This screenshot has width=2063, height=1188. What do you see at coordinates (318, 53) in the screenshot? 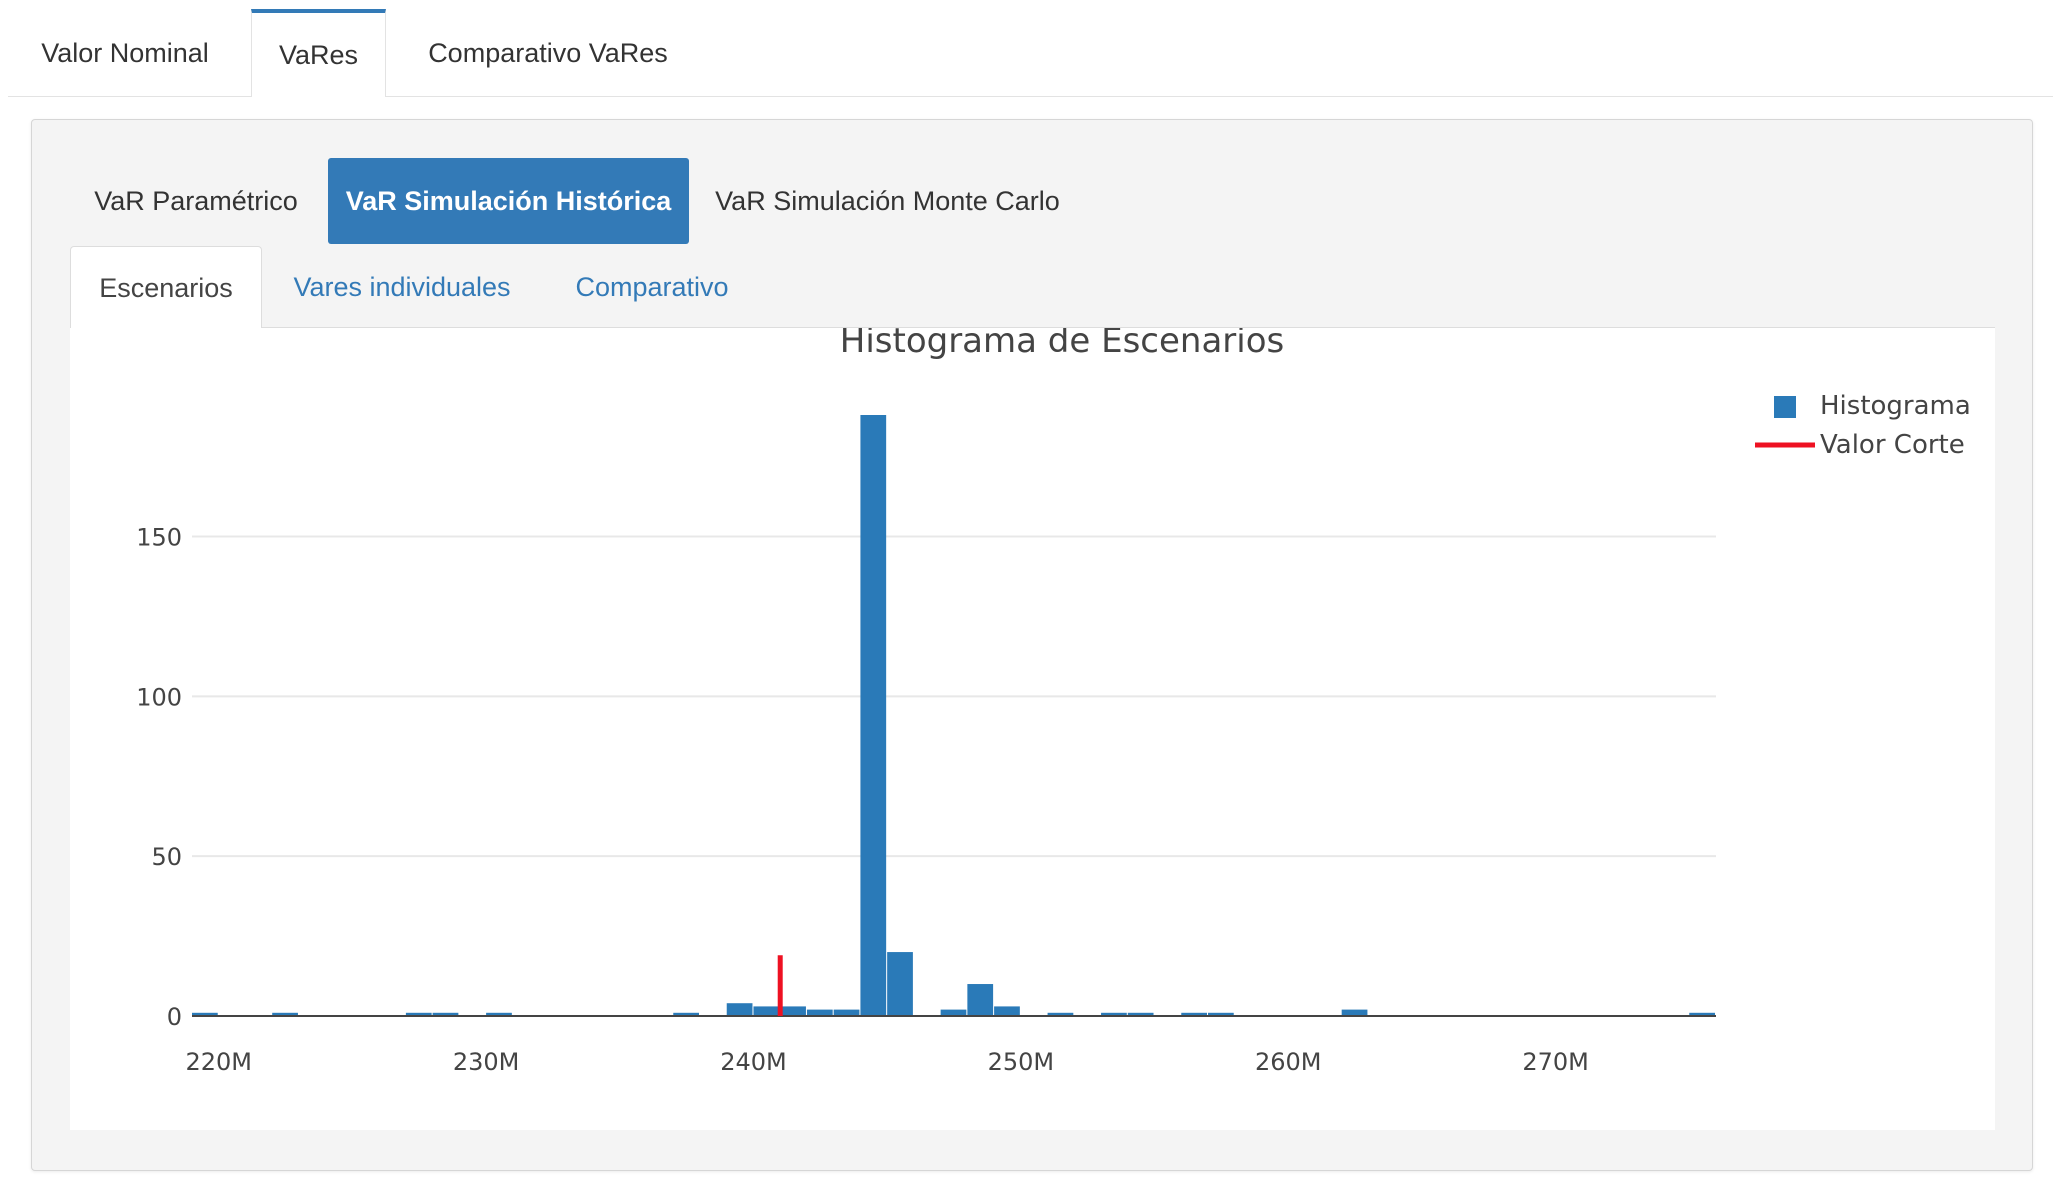
I see `tab-vares: VaRes` at bounding box center [318, 53].